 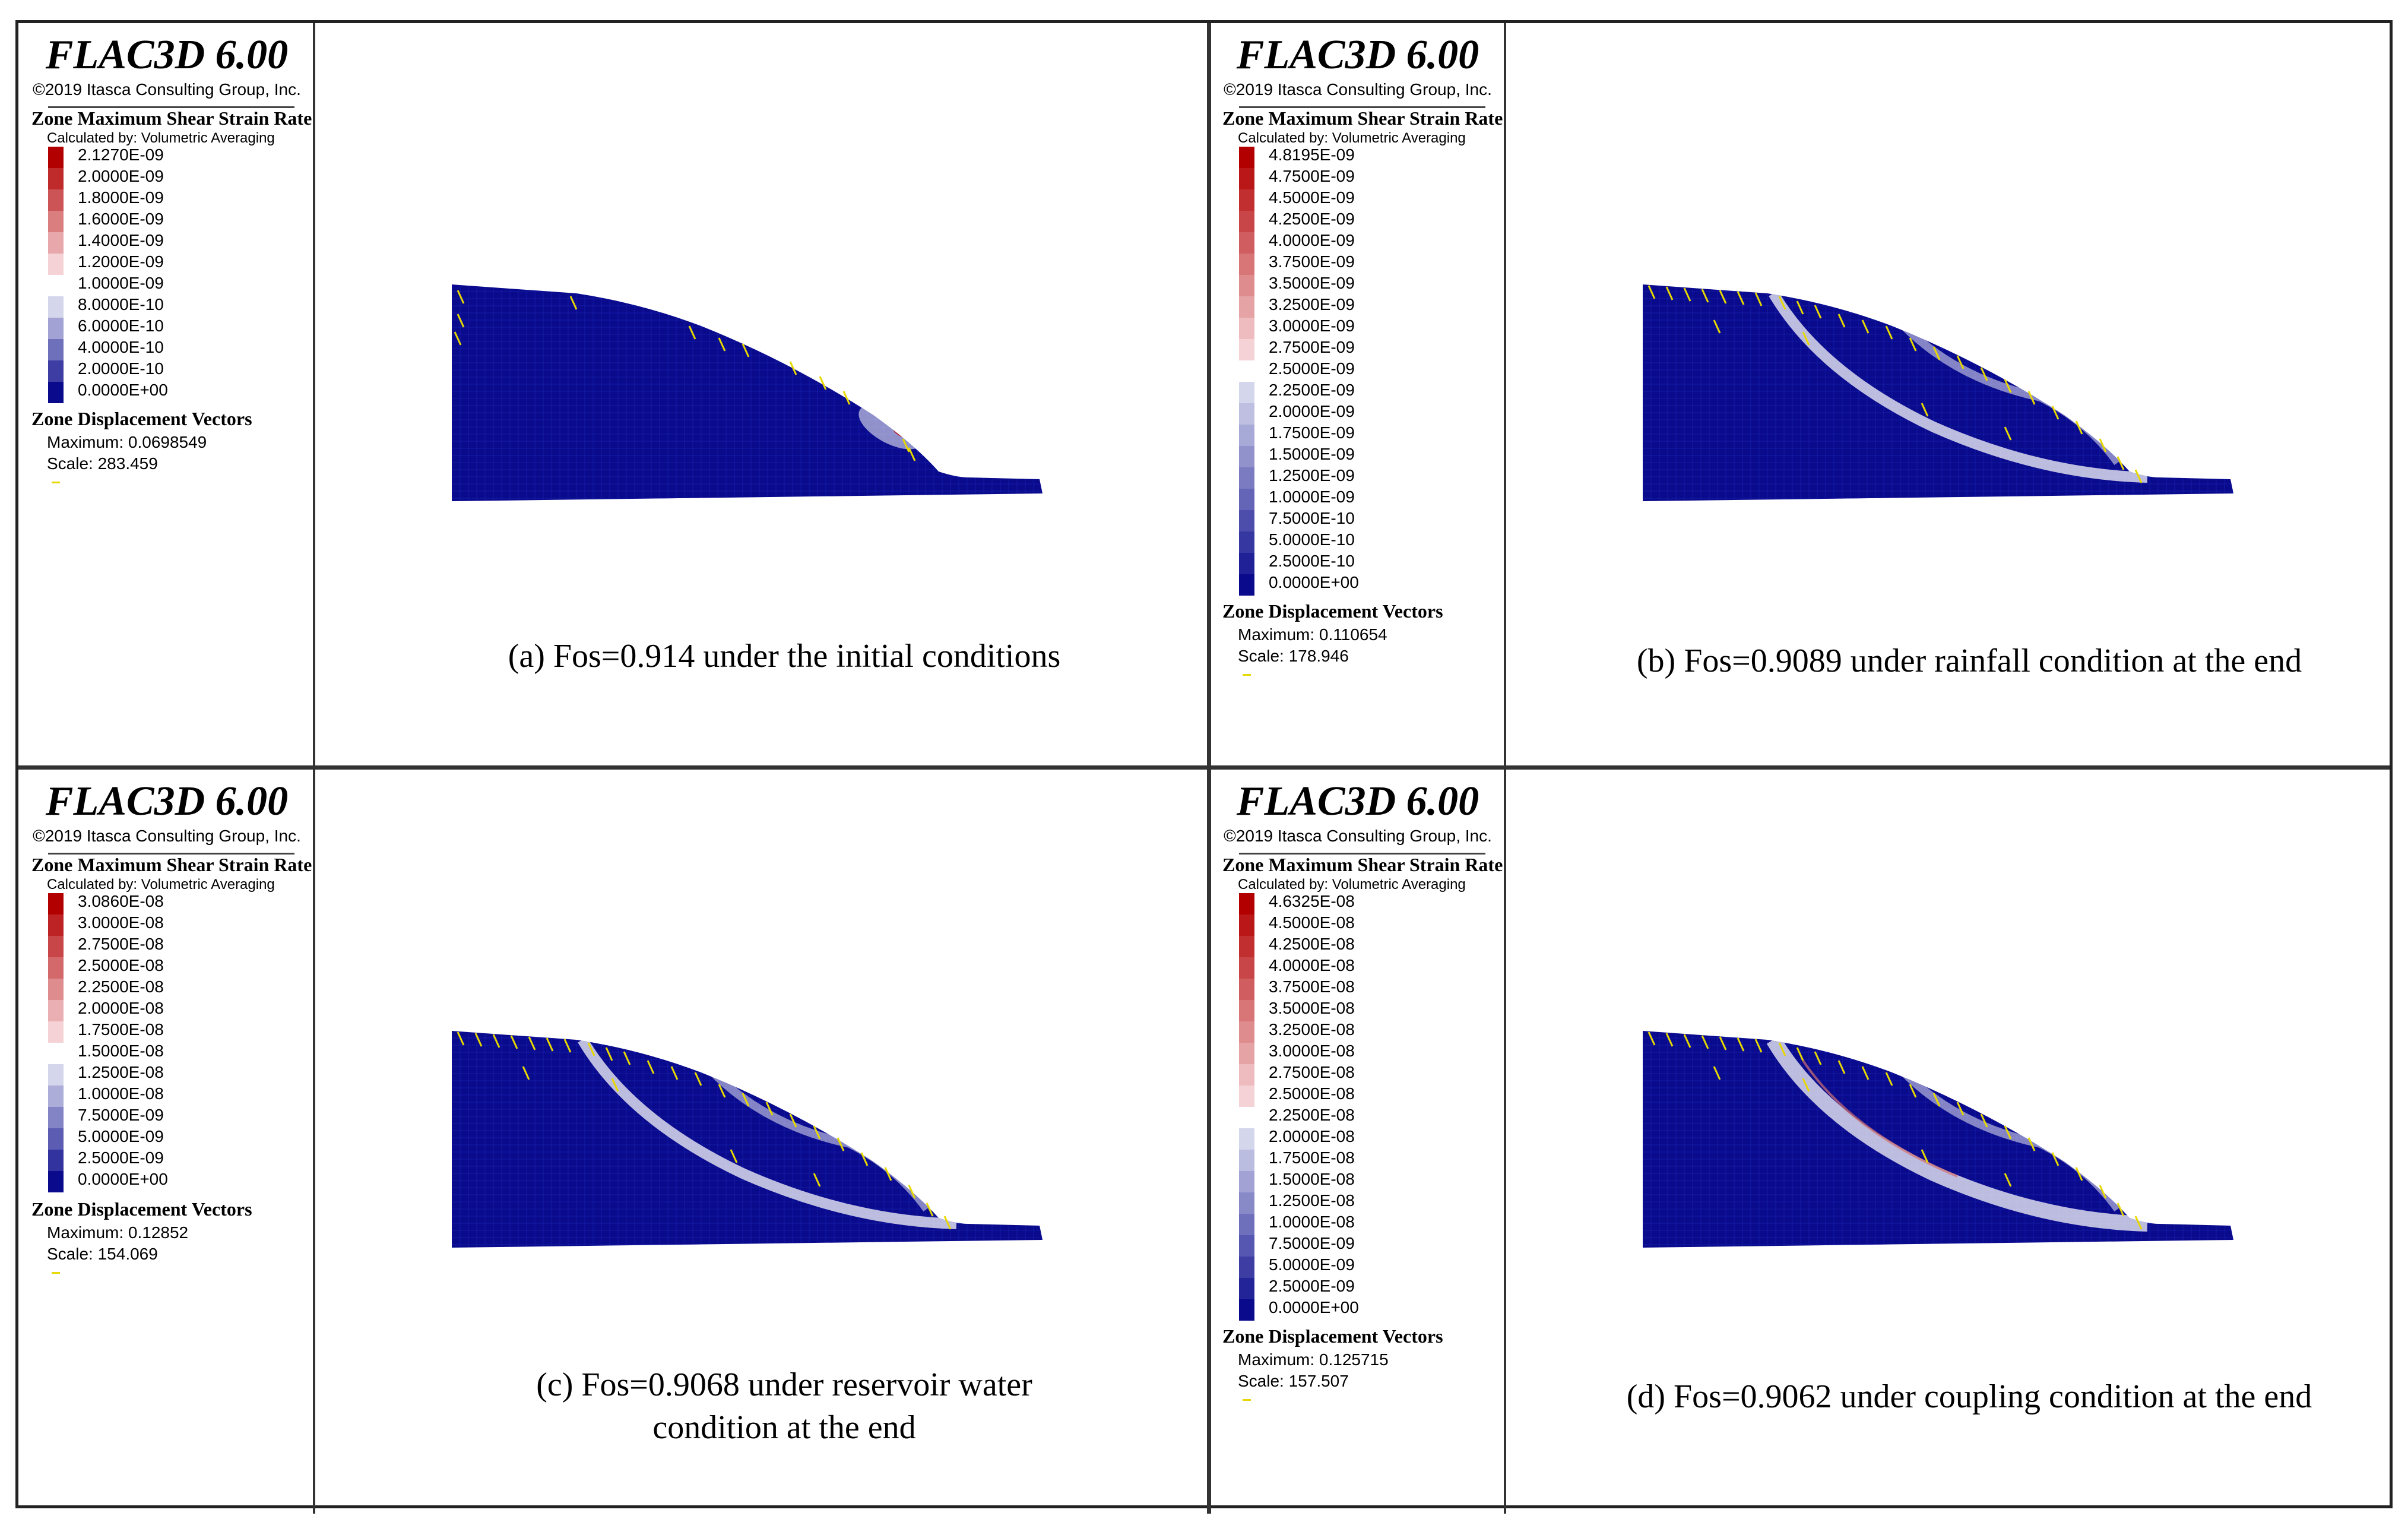 I want to click on color-scale-label: 1.0000E-09, so click(x=121, y=283).